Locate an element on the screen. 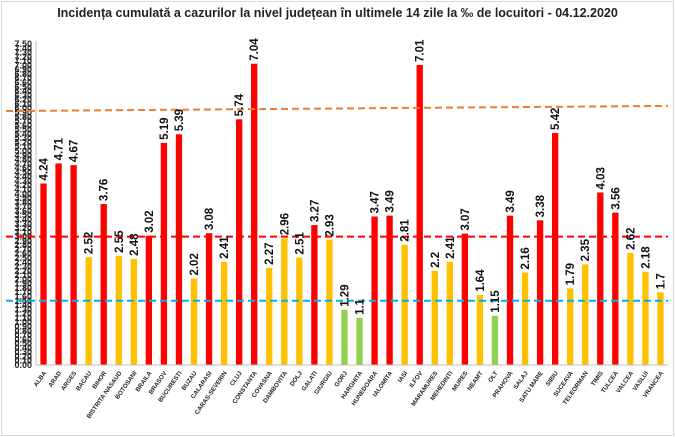  y-tick-label: 0.20 is located at coordinates (23, 356).